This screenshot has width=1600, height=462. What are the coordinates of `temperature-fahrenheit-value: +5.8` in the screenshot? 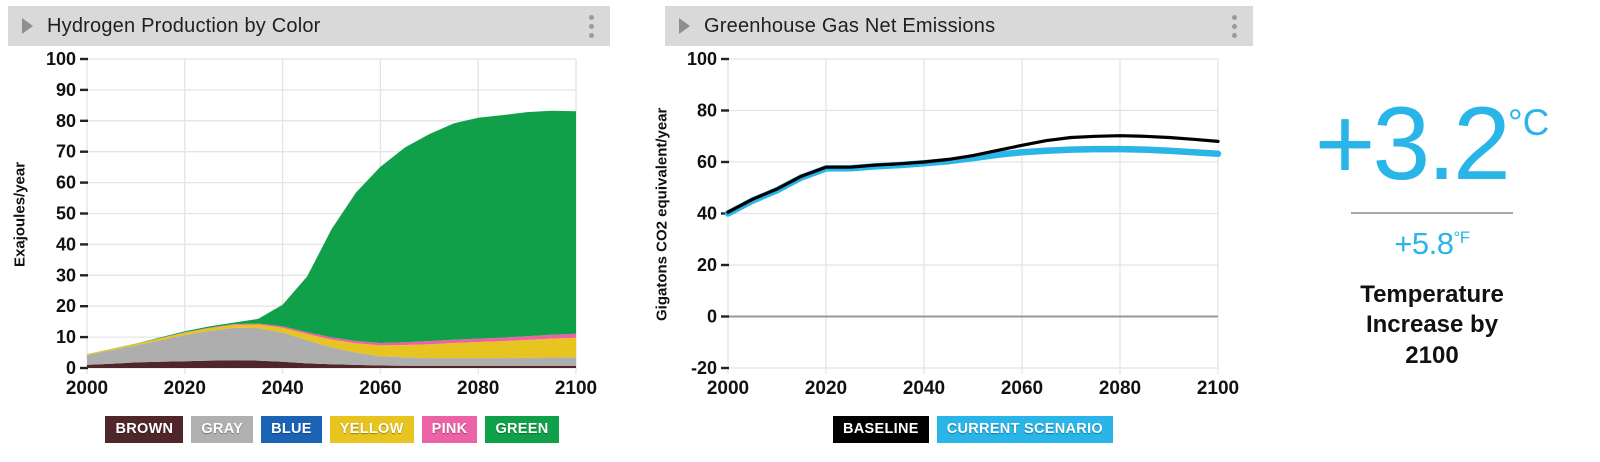 It's located at (1424, 243).